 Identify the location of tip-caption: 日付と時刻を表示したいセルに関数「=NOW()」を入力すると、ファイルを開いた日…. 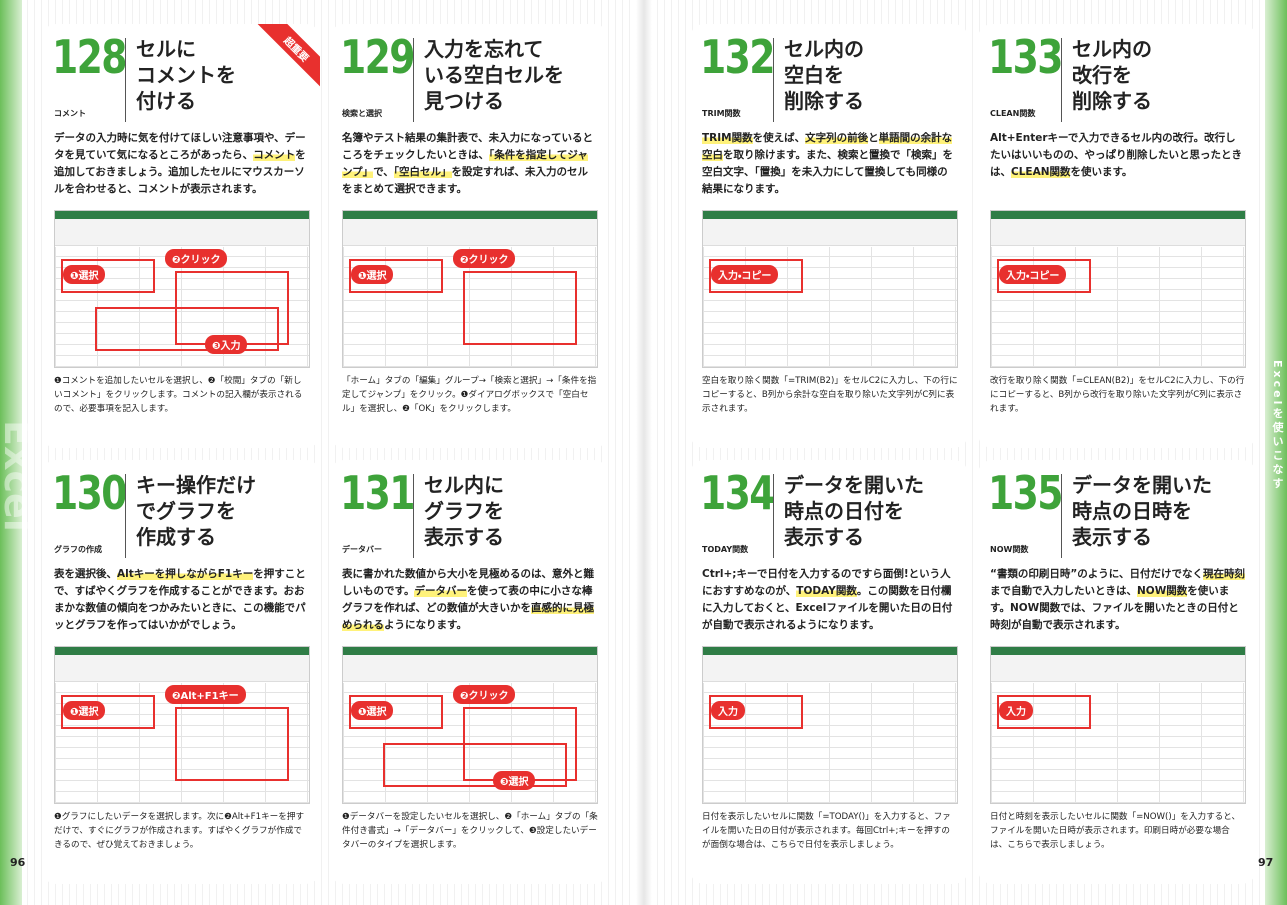
(1115, 831).